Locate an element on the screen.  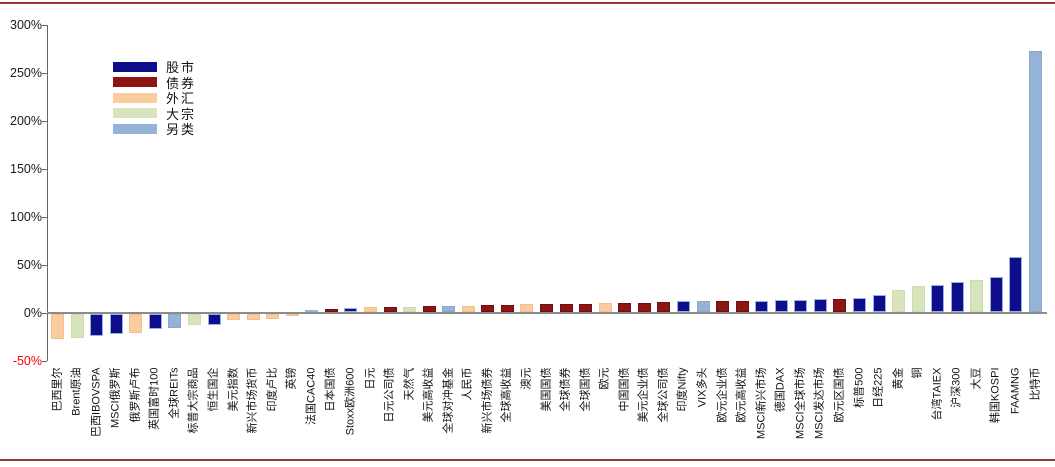
legend-label: 大宗 is located at coordinates (181, 114).